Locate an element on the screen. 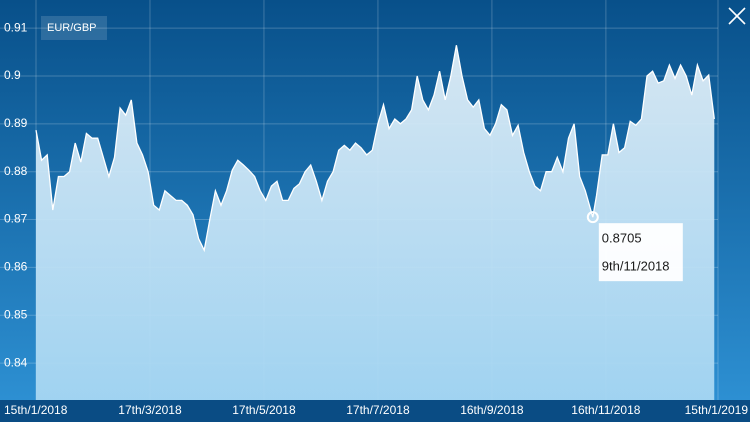 The image size is (750, 422). y-tick-label: 0.88 is located at coordinates (16, 171).